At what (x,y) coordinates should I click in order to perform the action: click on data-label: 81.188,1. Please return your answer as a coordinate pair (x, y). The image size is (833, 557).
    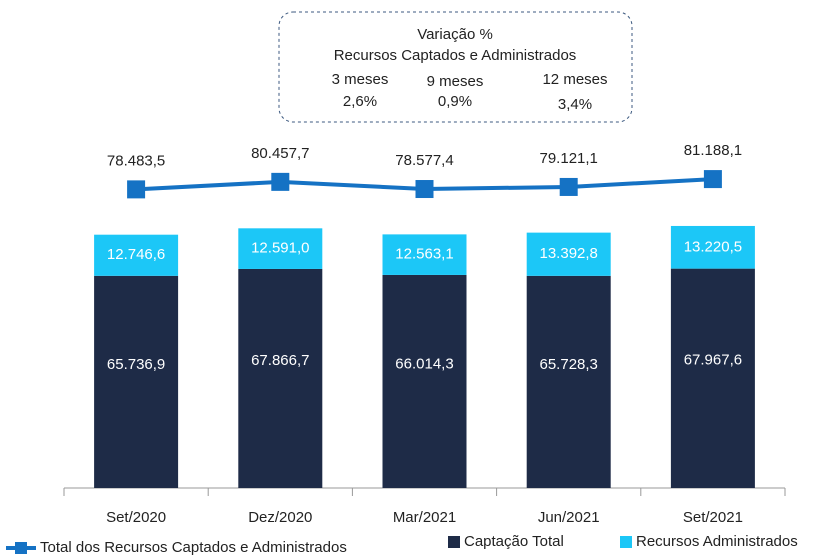
    Looking at the image, I should click on (713, 150).